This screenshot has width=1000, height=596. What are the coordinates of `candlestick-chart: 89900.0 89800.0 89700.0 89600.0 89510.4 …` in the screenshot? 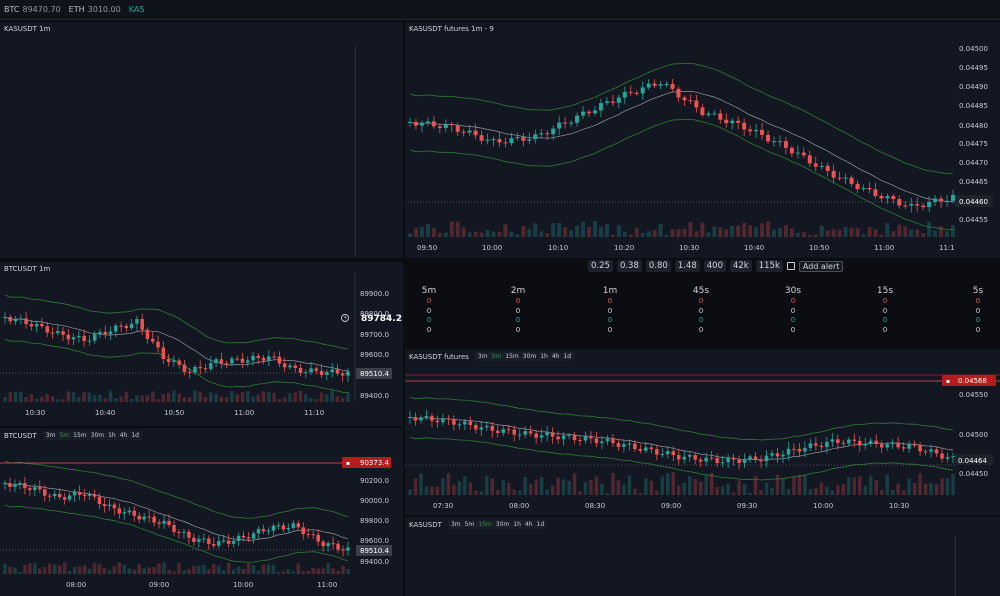 It's located at (201, 344).